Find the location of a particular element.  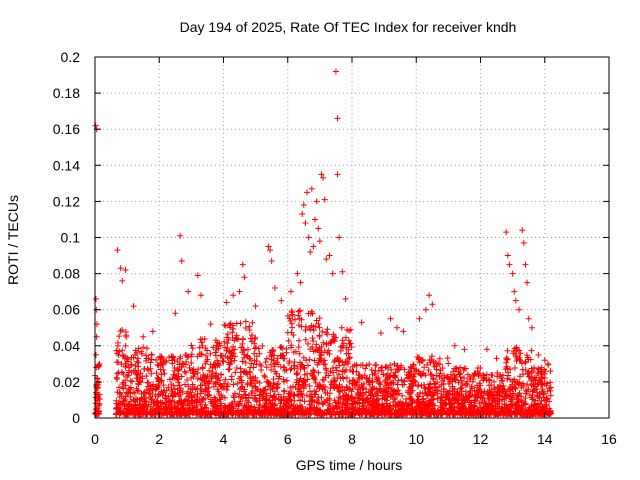

x-tick-label: 14 is located at coordinates (545, 439).